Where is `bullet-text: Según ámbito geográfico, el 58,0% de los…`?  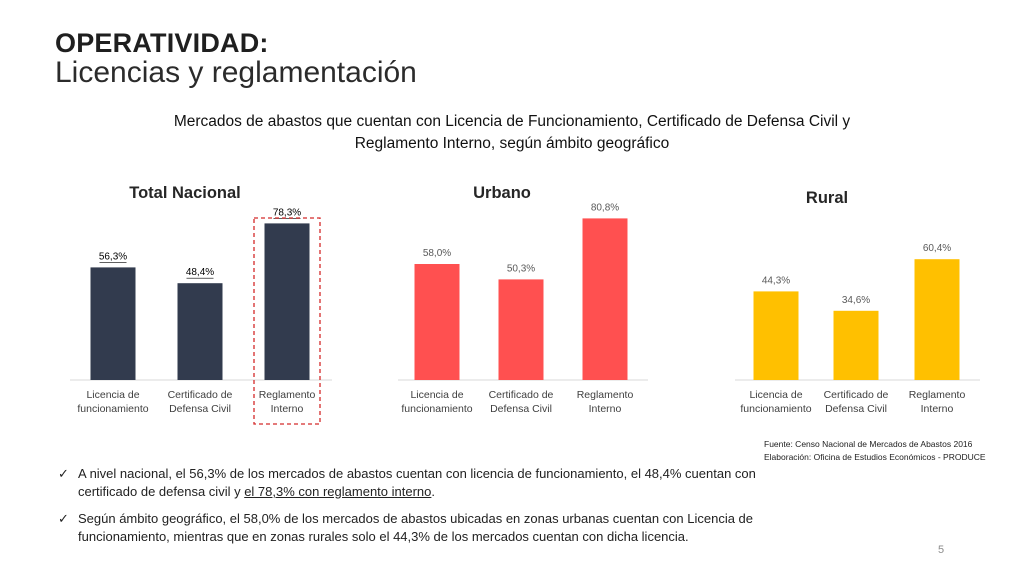 bullet-text: Según ámbito geográfico, el 58,0% de los… is located at coordinates (416, 527).